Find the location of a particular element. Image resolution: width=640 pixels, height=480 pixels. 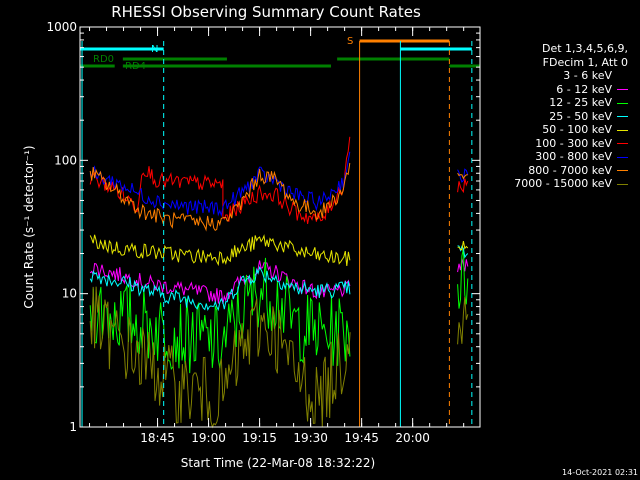

x-tick-label: 19:45 is located at coordinates (361, 438).